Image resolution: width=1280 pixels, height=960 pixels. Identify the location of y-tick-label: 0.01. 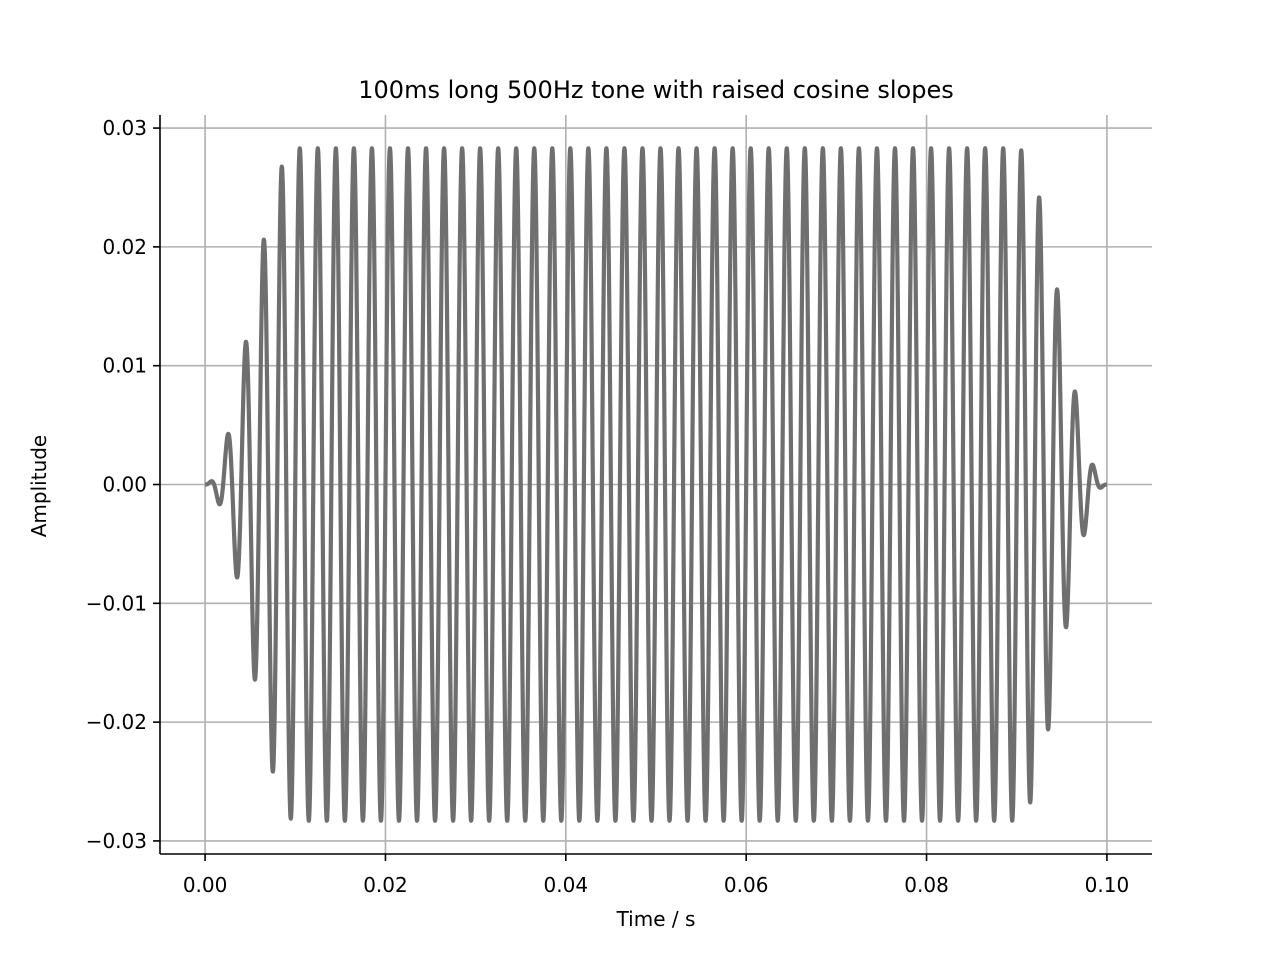
(124, 366).